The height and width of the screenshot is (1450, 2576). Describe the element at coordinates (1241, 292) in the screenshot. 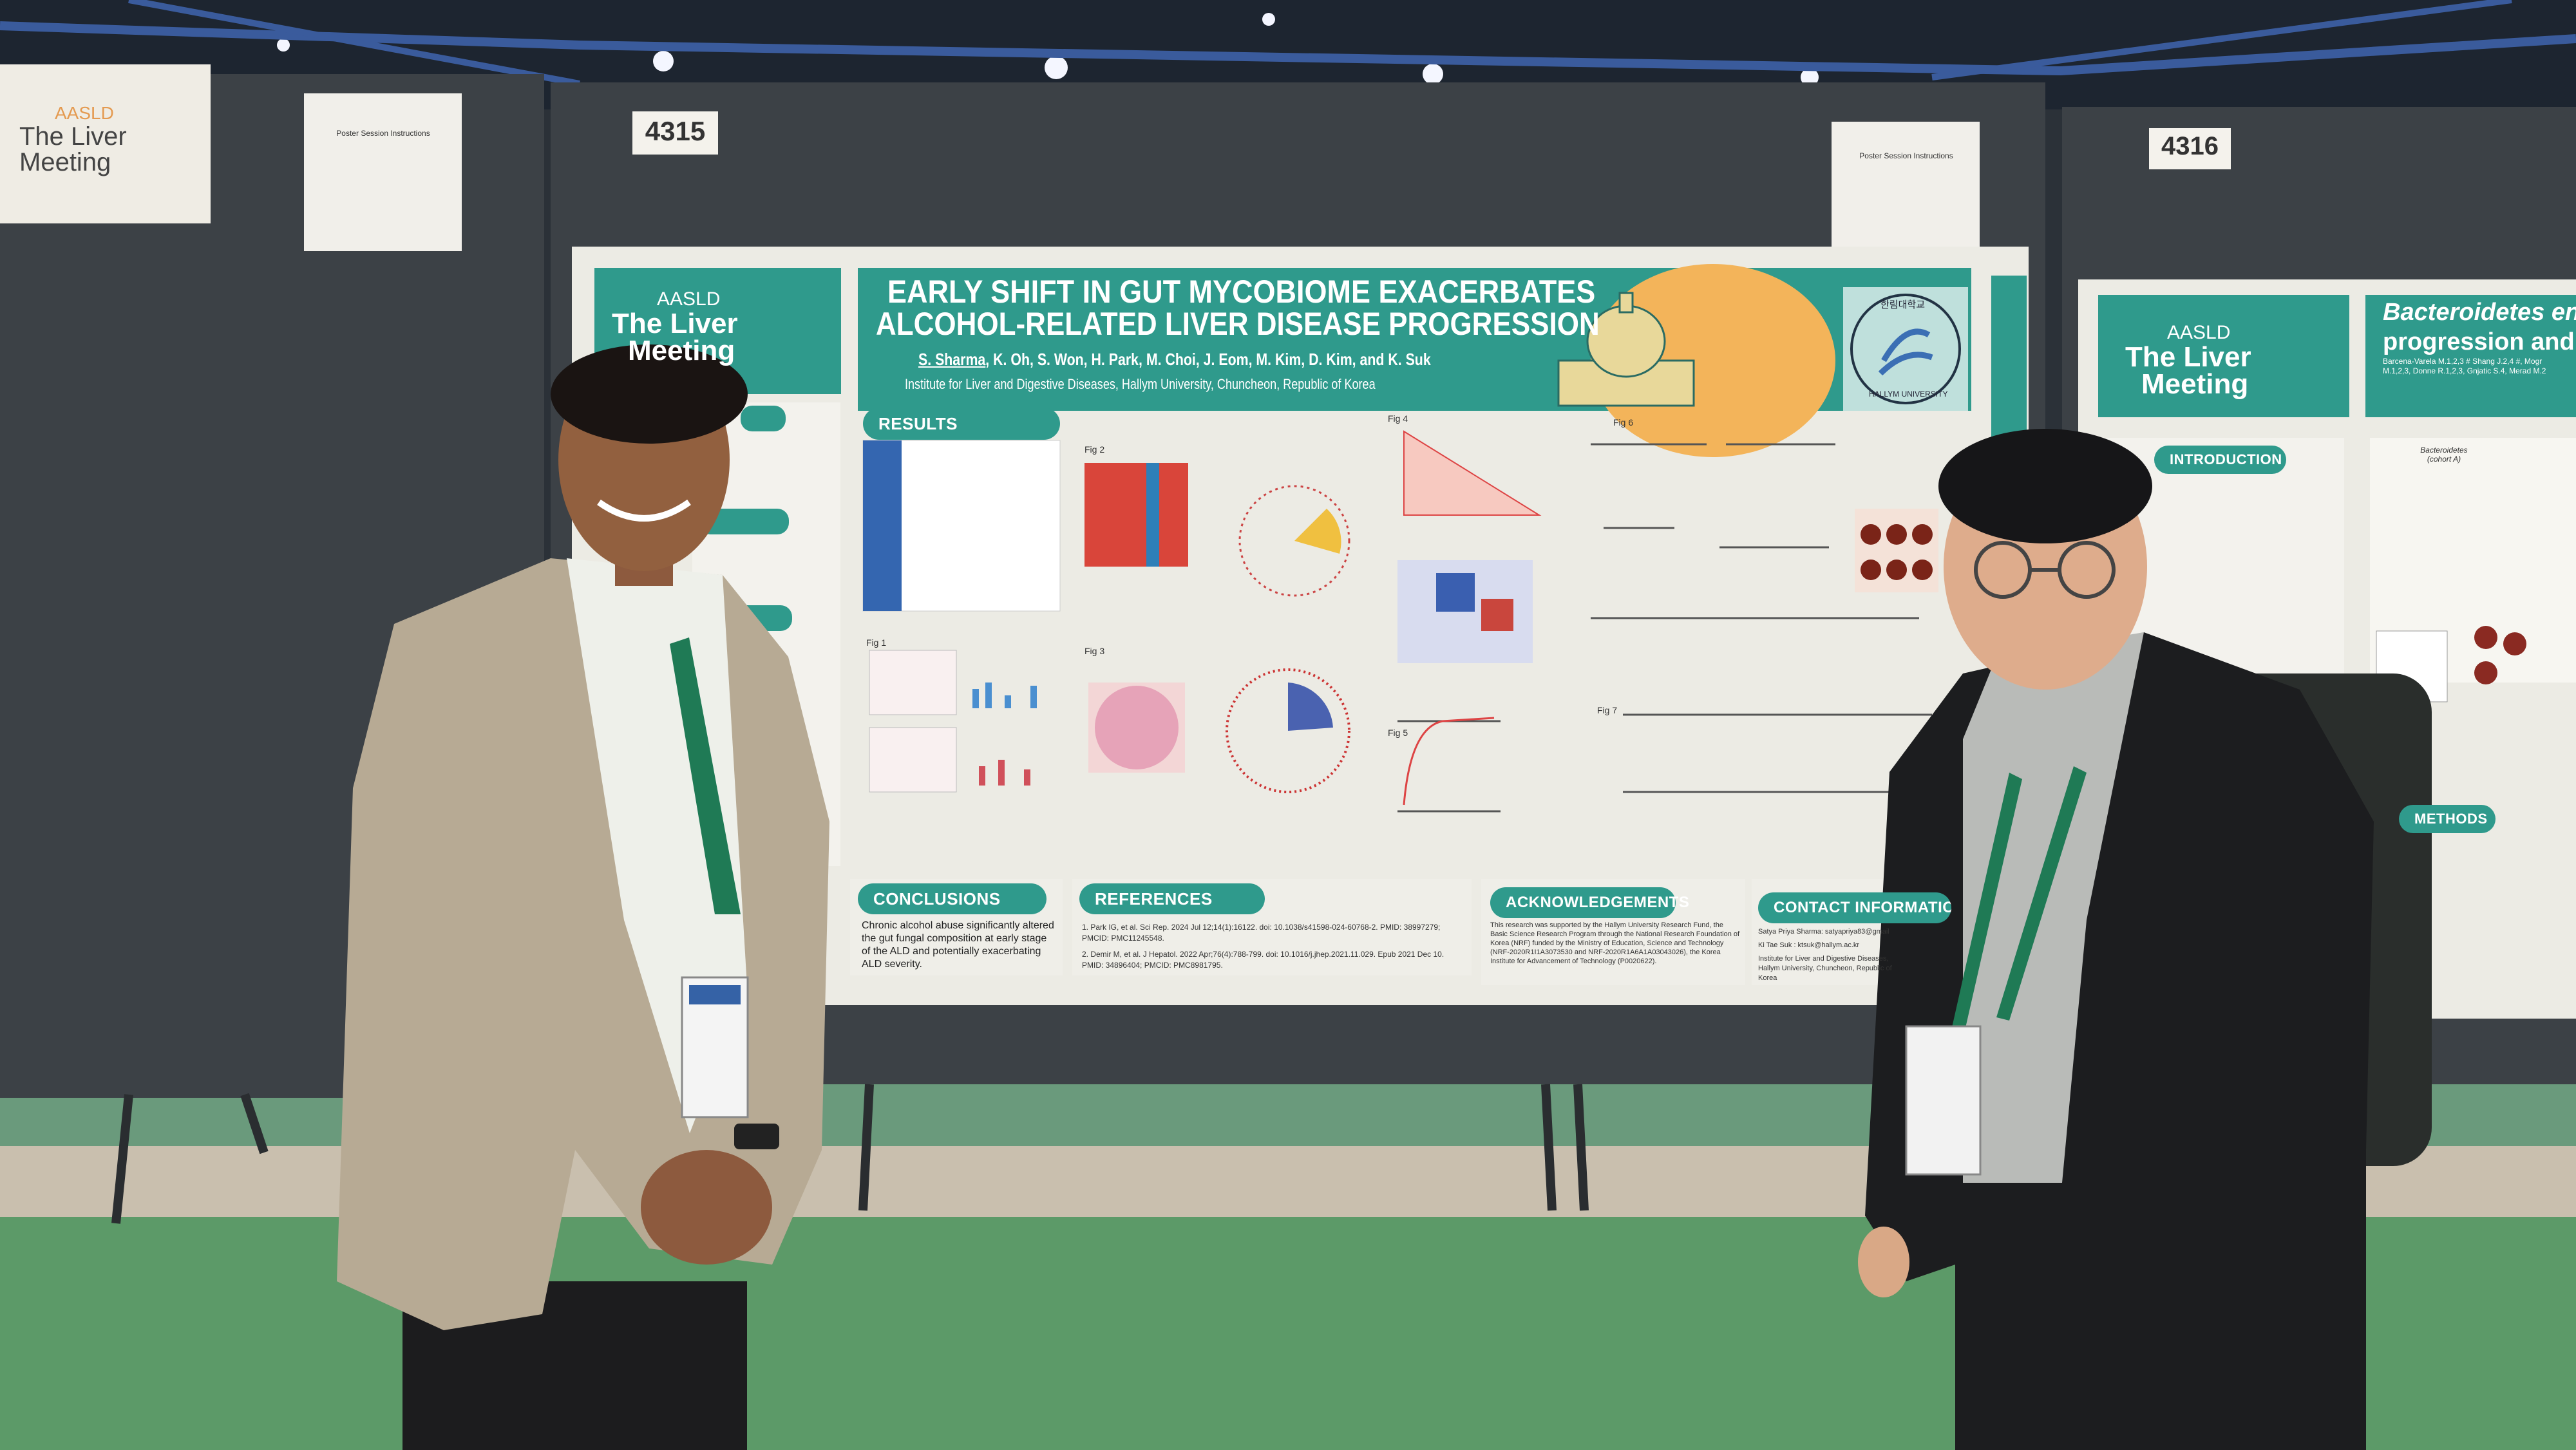

I see `title-line1: EARLY SHIFT IN GUT MYCOBIOME EXACERBATES` at that location.